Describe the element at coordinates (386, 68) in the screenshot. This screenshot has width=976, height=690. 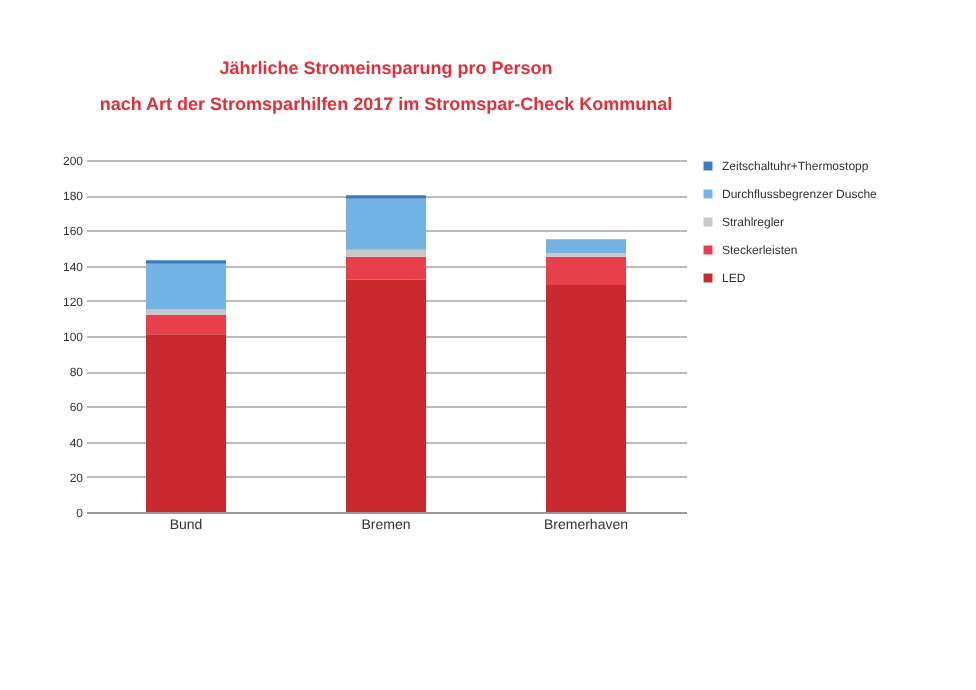
I see `chart-title: Jährliche Stromeinsparung pro Person` at that location.